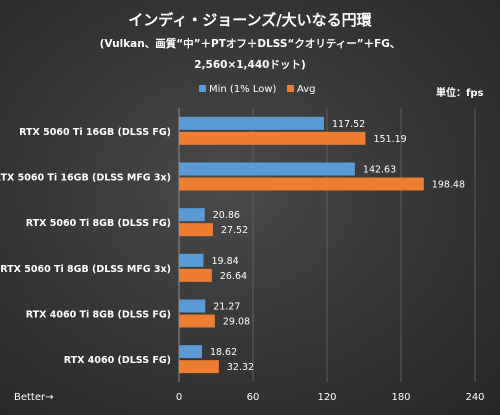 Image resolution: width=500 pixels, height=415 pixels. I want to click on data-label: 117.52, so click(348, 124).